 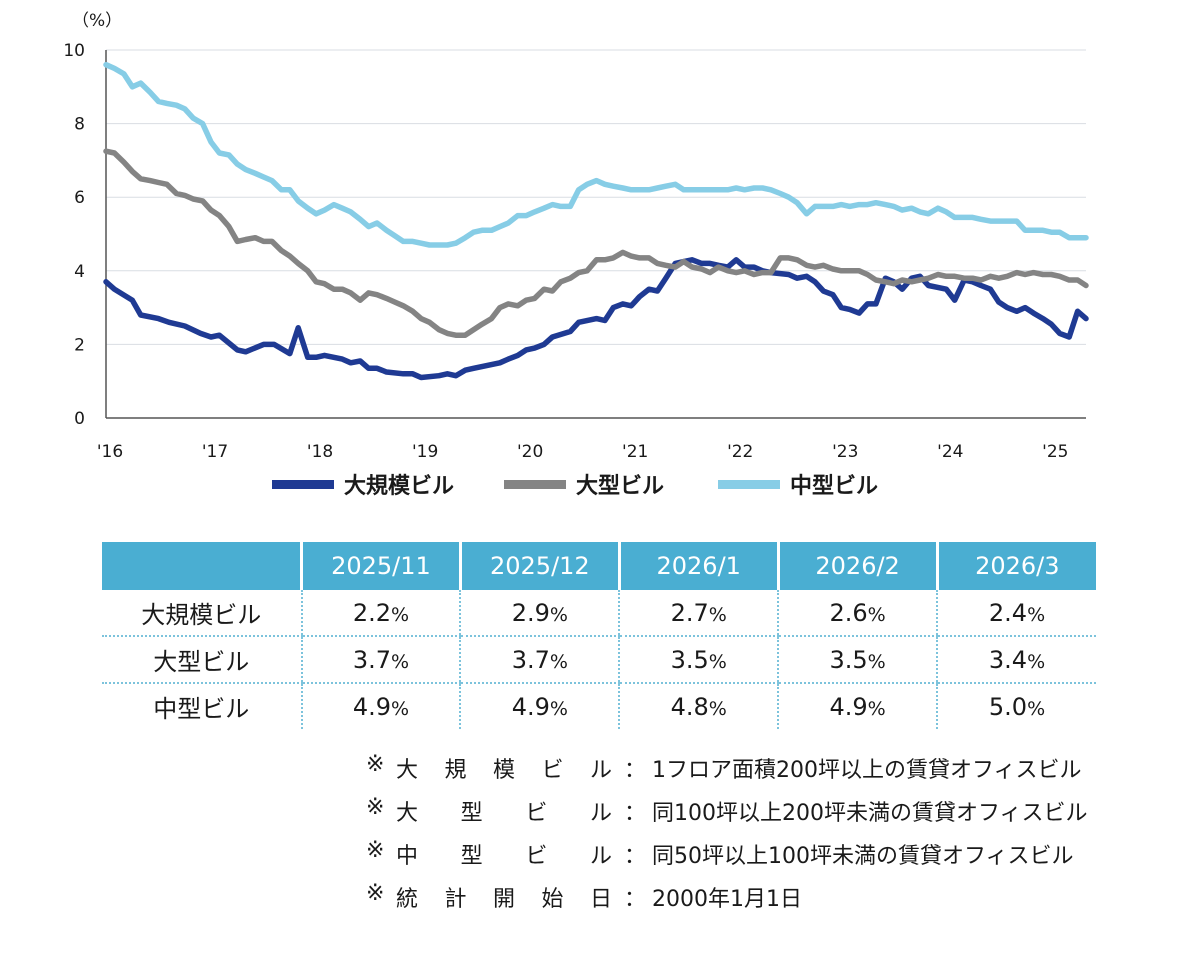 I want to click on y-tick-label: 8, so click(x=79, y=125).